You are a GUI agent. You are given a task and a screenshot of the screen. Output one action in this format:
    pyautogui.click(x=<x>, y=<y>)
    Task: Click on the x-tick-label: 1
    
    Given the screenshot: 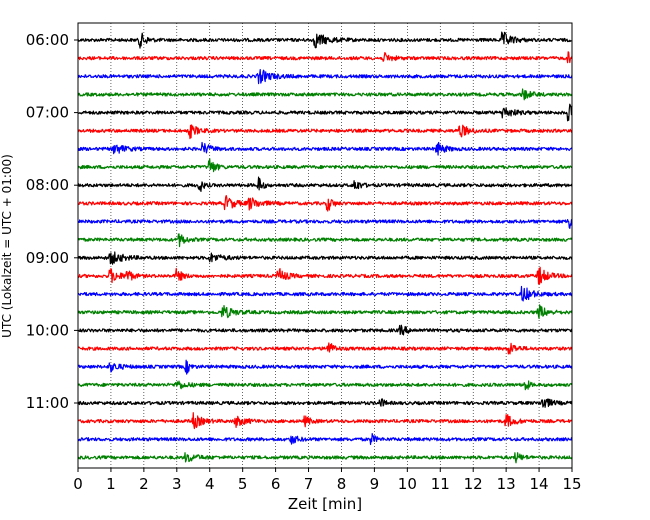 What is the action you would take?
    pyautogui.click(x=111, y=484)
    